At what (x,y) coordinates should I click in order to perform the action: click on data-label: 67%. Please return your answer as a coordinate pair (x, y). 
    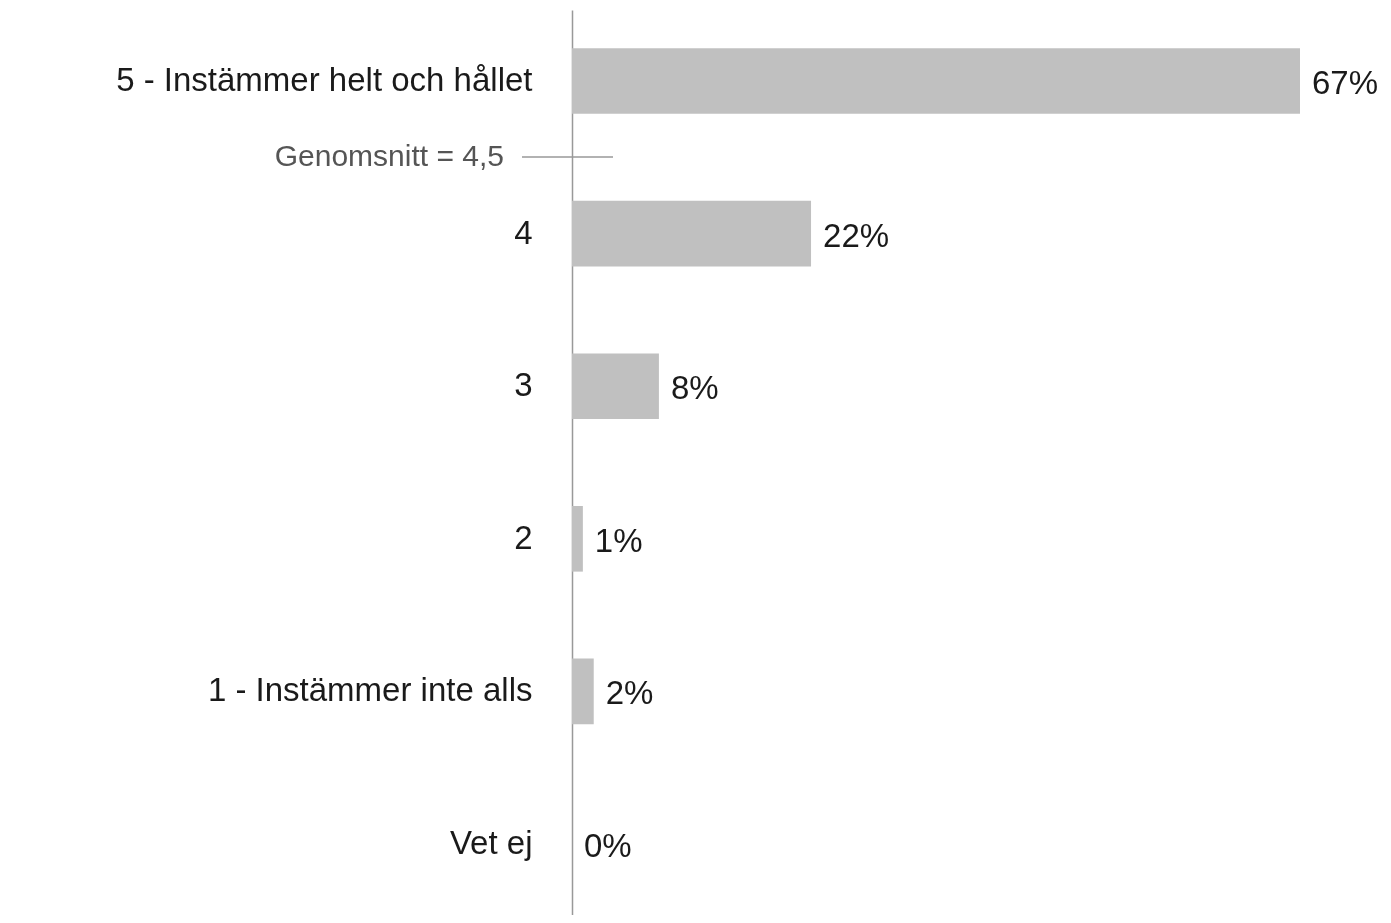
    Looking at the image, I should click on (1345, 82).